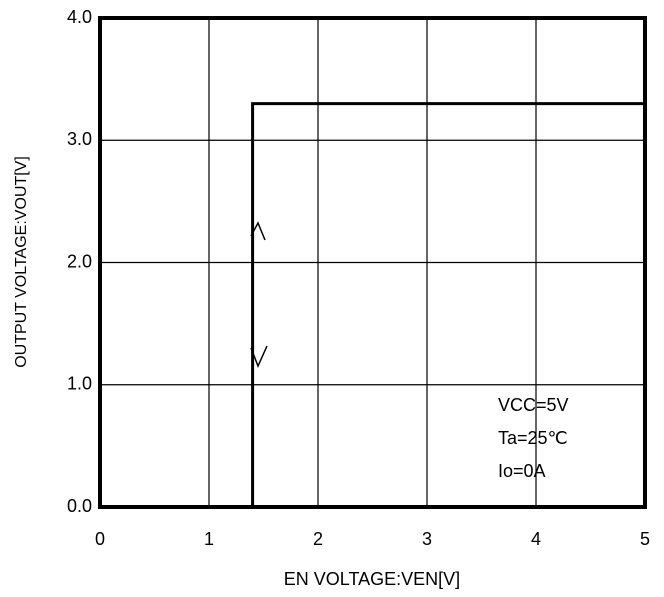  I want to click on x-tick-label: 2, so click(318, 539).